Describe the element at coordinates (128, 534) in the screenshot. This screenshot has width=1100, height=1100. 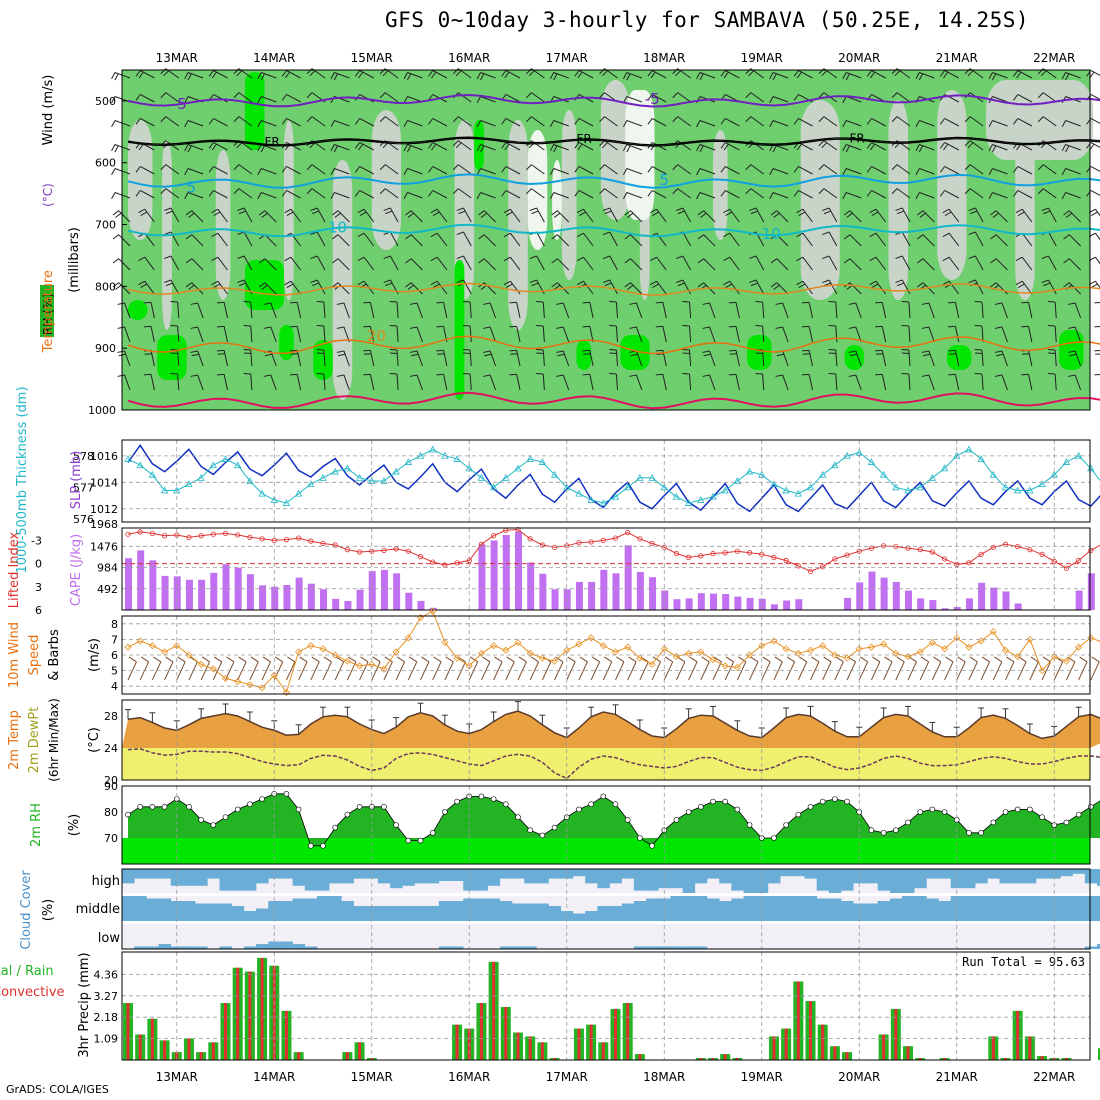
I see `lifted-index-point` at that location.